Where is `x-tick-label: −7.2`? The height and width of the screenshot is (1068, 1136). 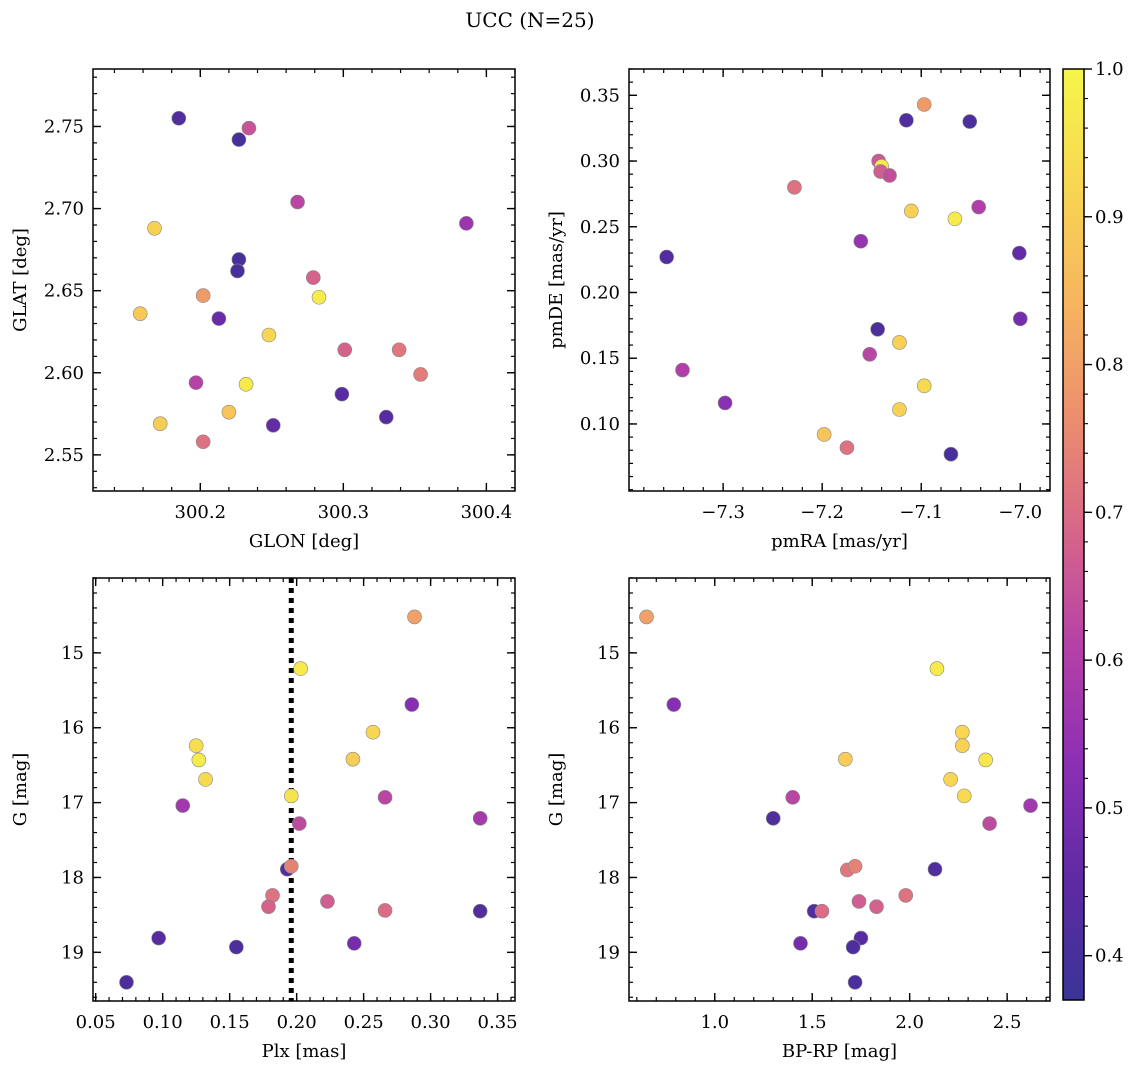
x-tick-label: −7.2 is located at coordinates (822, 512).